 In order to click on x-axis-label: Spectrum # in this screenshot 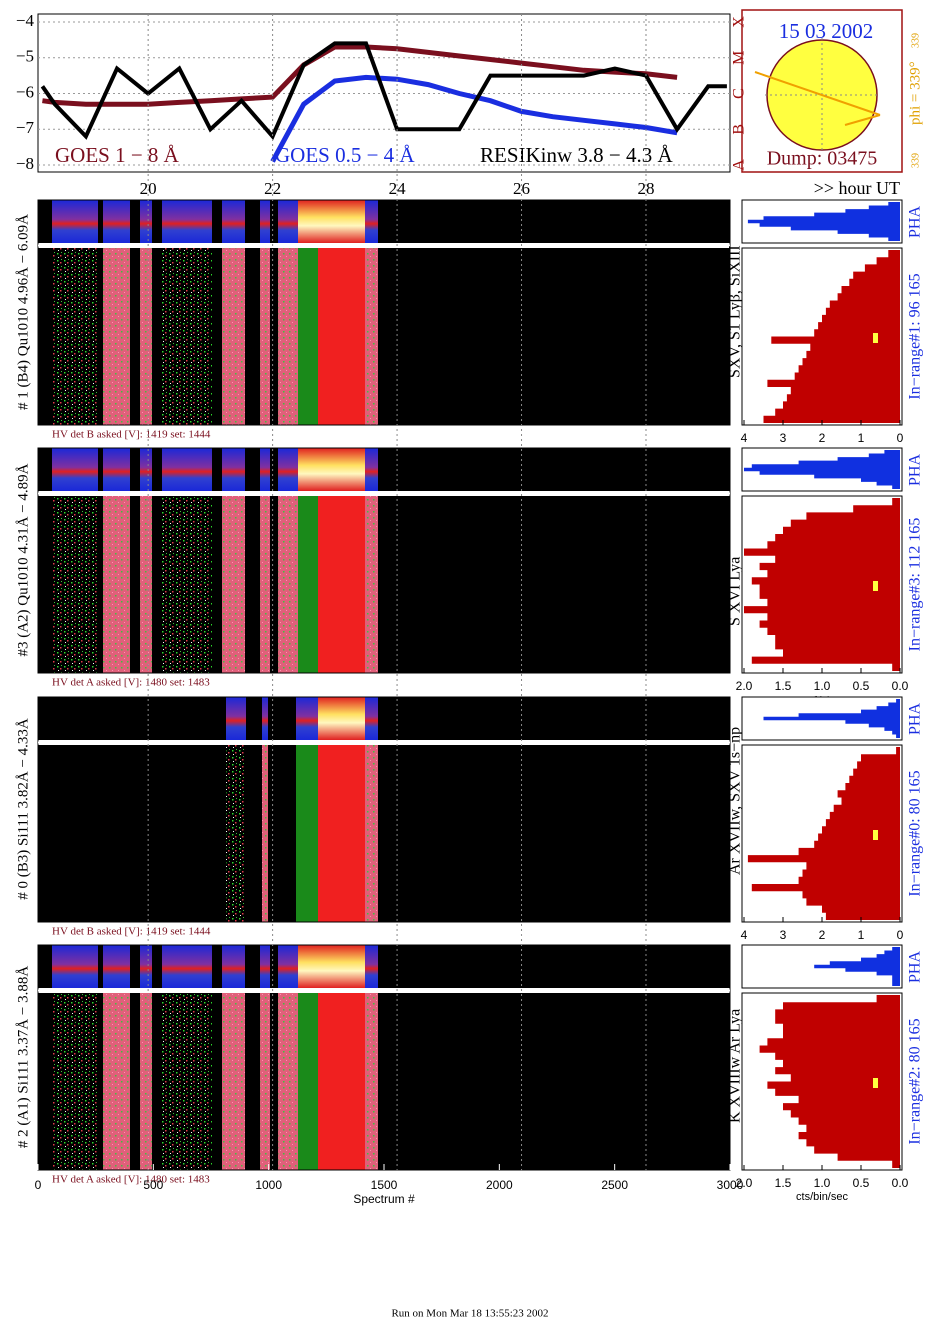, I will do `click(384, 1199)`.